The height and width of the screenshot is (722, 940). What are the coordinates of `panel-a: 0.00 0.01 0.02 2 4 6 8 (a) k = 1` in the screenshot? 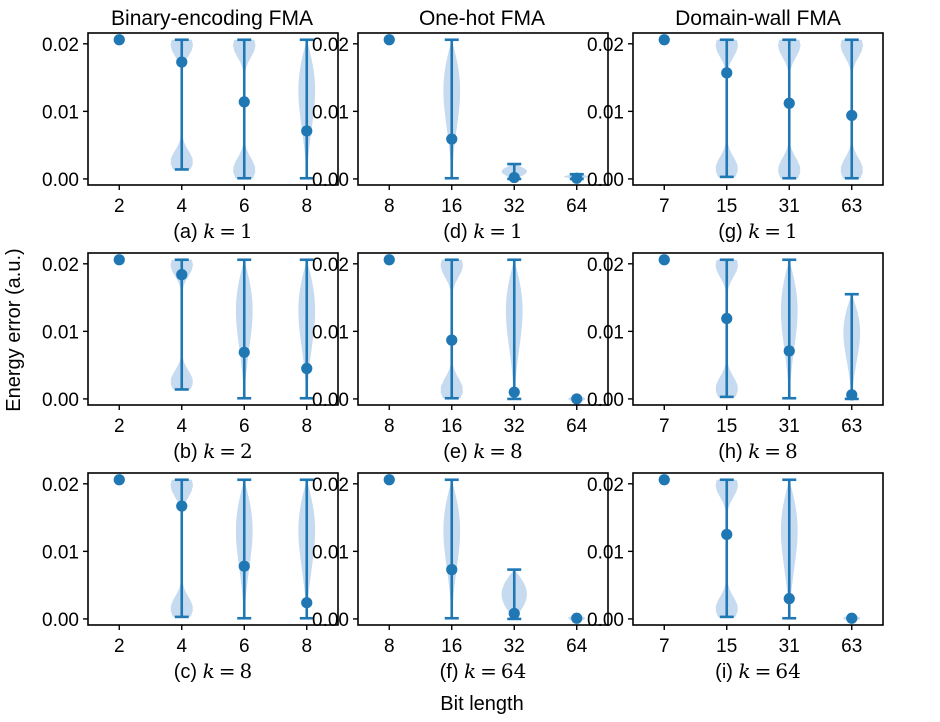 It's located at (190, 137).